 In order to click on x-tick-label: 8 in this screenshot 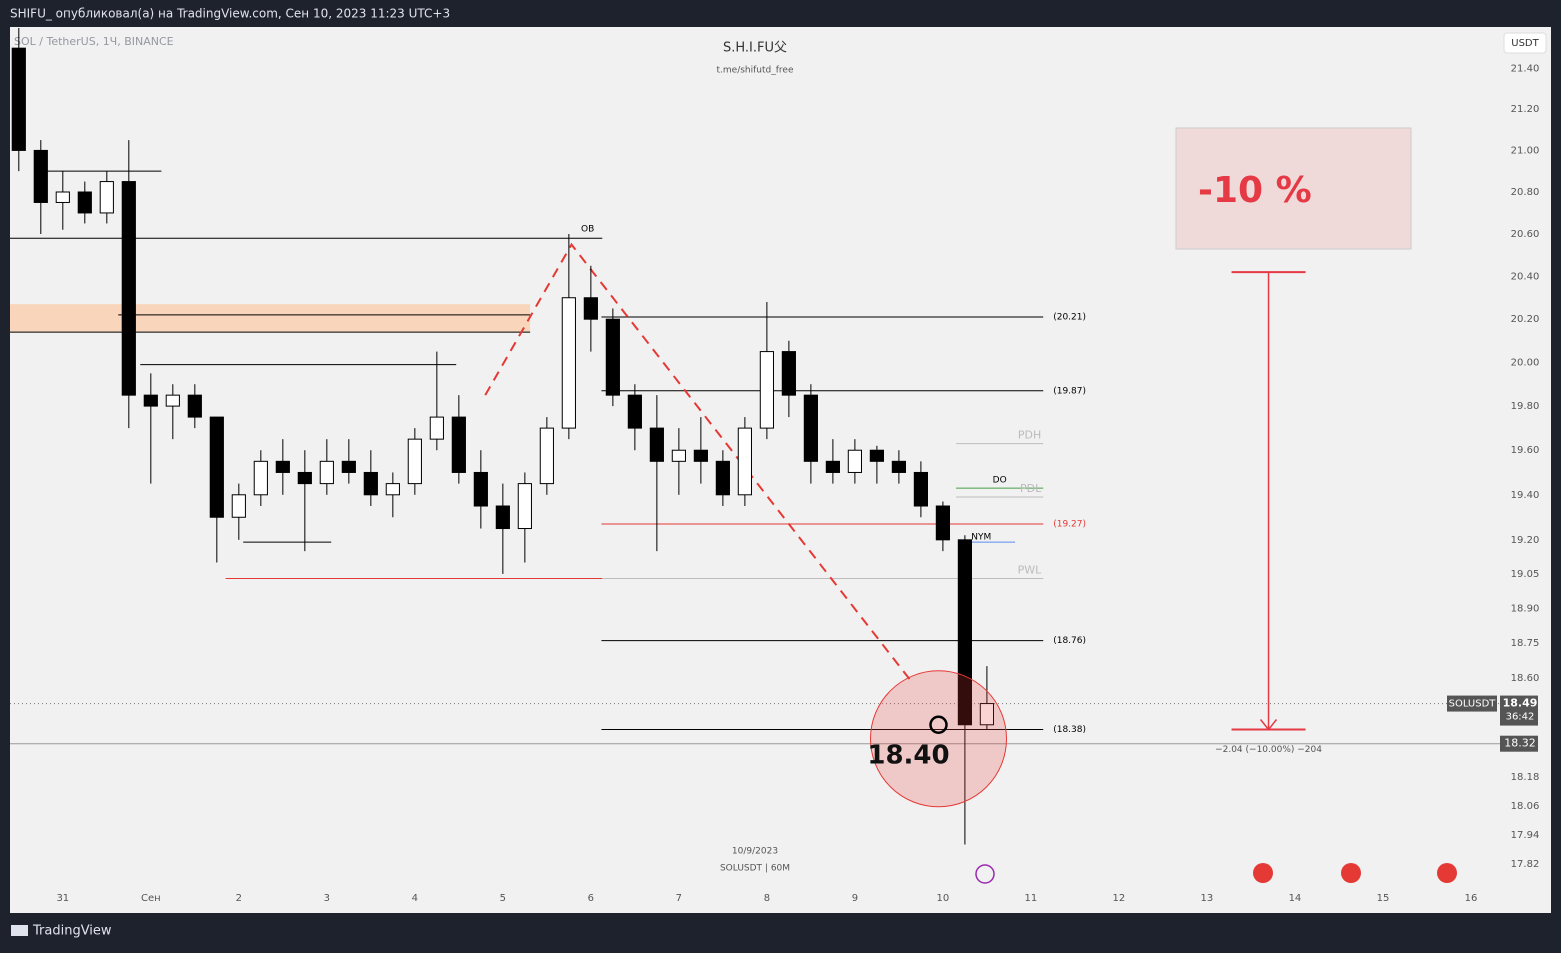, I will do `click(767, 898)`.